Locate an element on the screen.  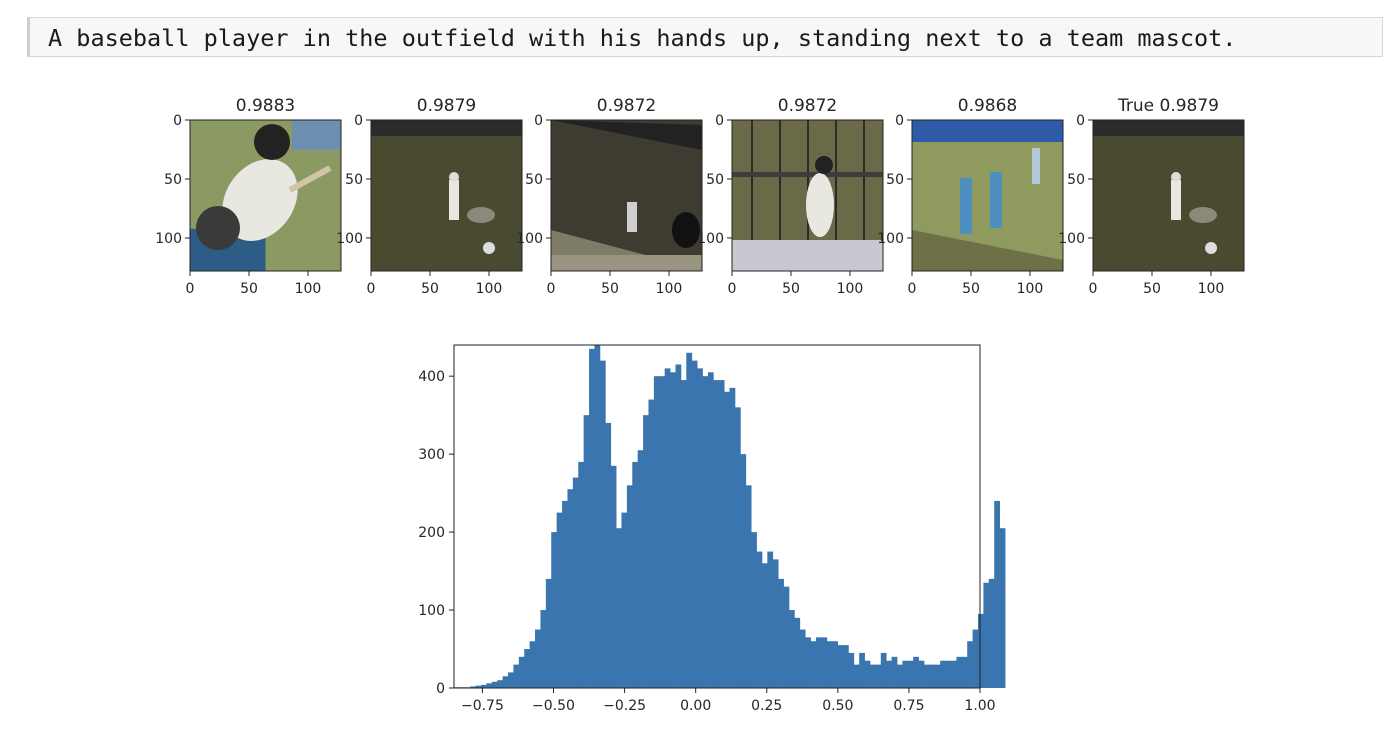
x-tick-label: −0.75 is located at coordinates (482, 706).